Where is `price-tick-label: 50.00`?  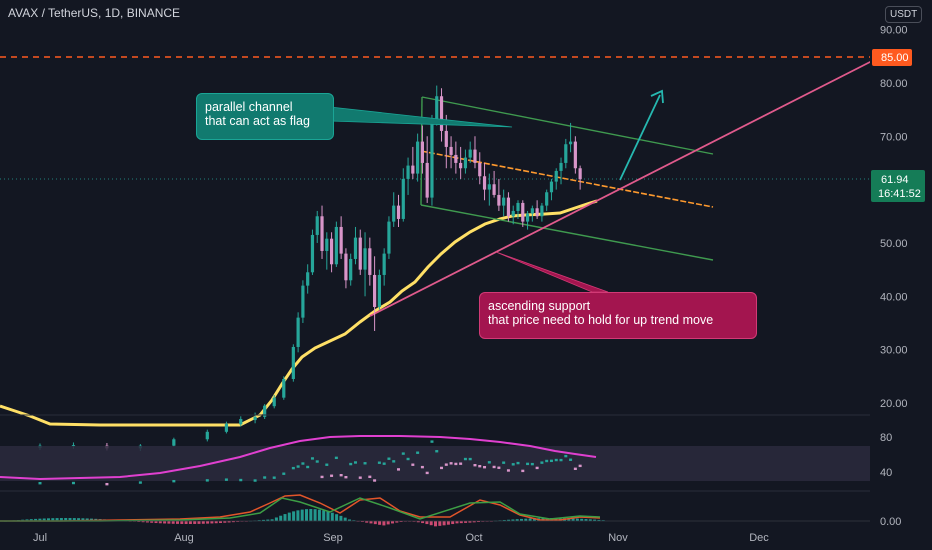
price-tick-label: 50.00 is located at coordinates (894, 244).